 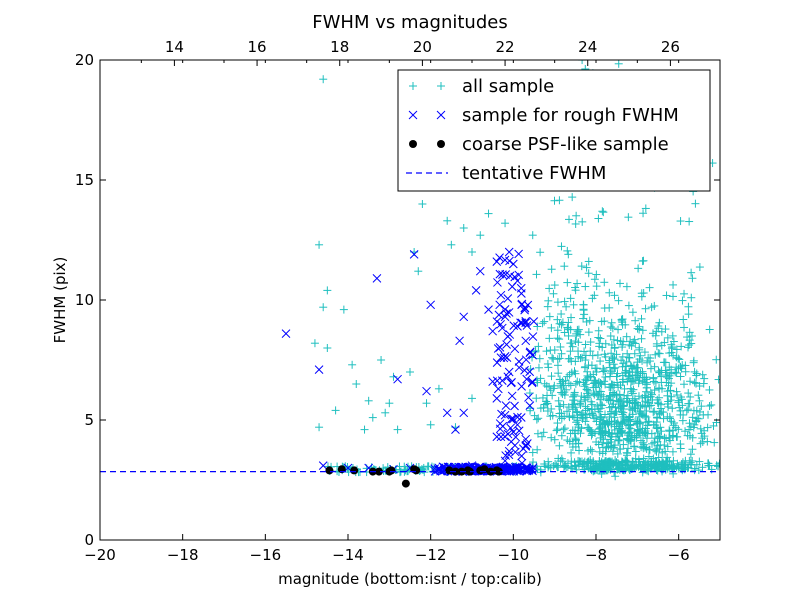 What do you see at coordinates (570, 115) in the screenshot?
I see `legend-label: sample for rough FWHM` at bounding box center [570, 115].